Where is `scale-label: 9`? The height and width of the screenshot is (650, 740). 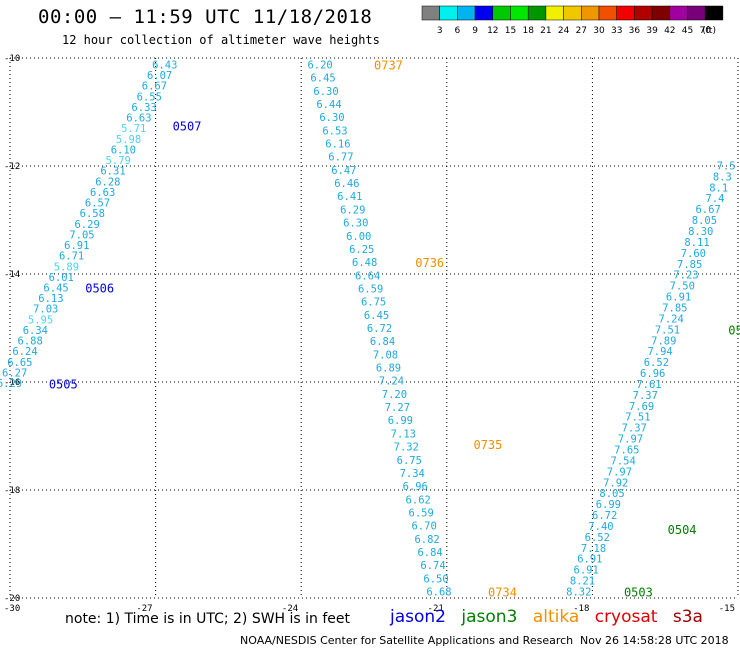 scale-label: 9 is located at coordinates (475, 31).